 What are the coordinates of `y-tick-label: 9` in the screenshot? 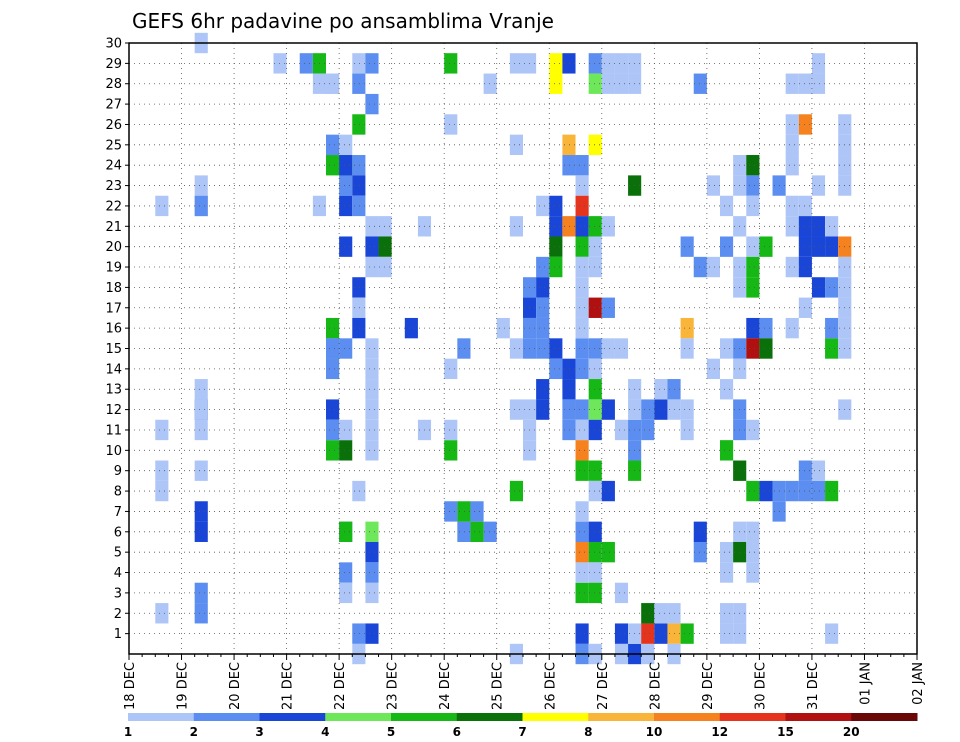 It's located at (118, 471).